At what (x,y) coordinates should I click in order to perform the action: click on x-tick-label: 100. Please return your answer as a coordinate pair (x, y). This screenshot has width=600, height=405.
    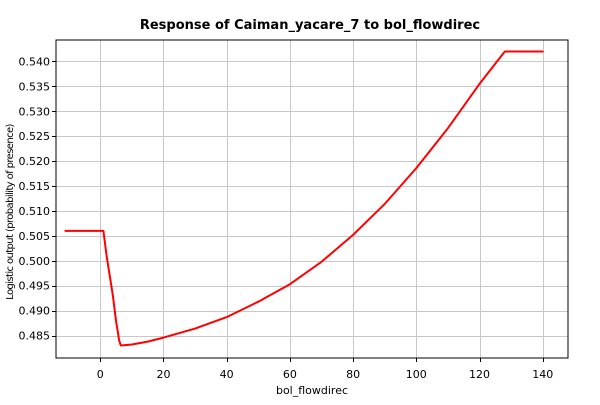
    Looking at the image, I should click on (416, 374).